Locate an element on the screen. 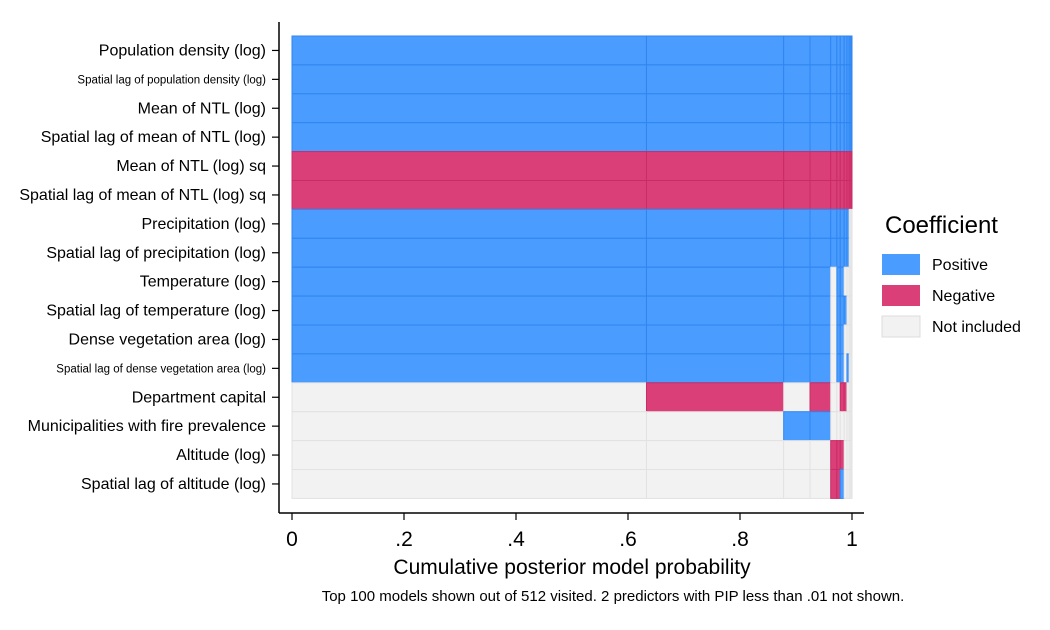 This screenshot has width=1050, height=630. variable-label: Dense vegetation area (log) is located at coordinates (167, 339).